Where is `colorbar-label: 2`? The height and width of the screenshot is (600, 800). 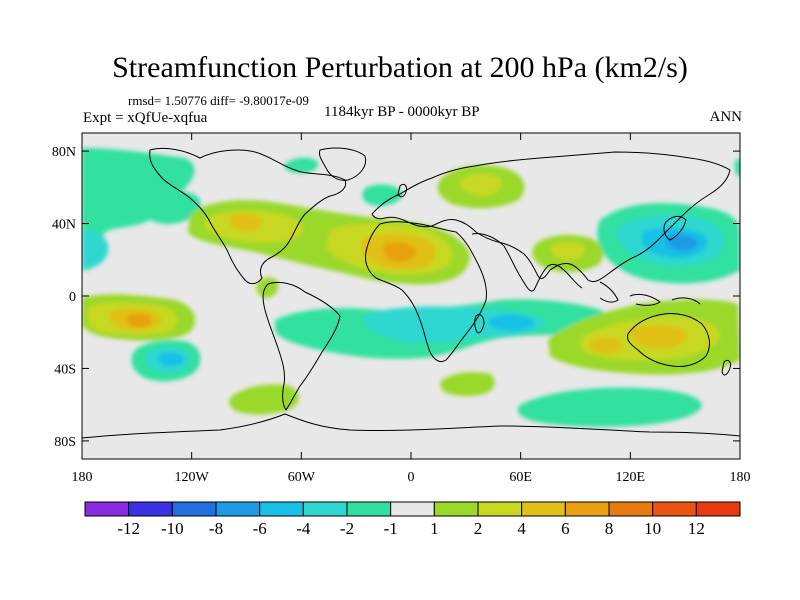
colorbar-label: 2 is located at coordinates (478, 528).